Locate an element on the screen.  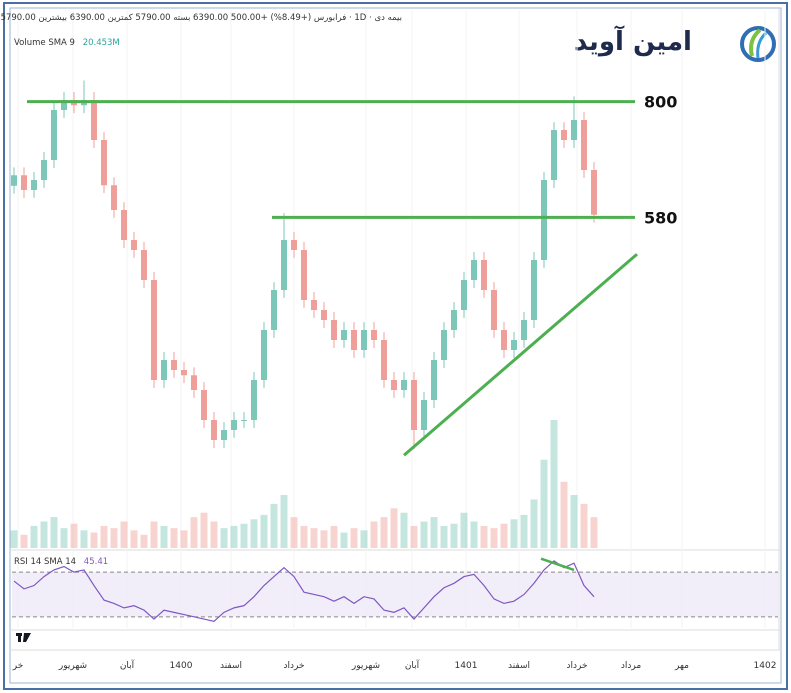
x-tick-label: مرداد is located at coordinates (631, 666).